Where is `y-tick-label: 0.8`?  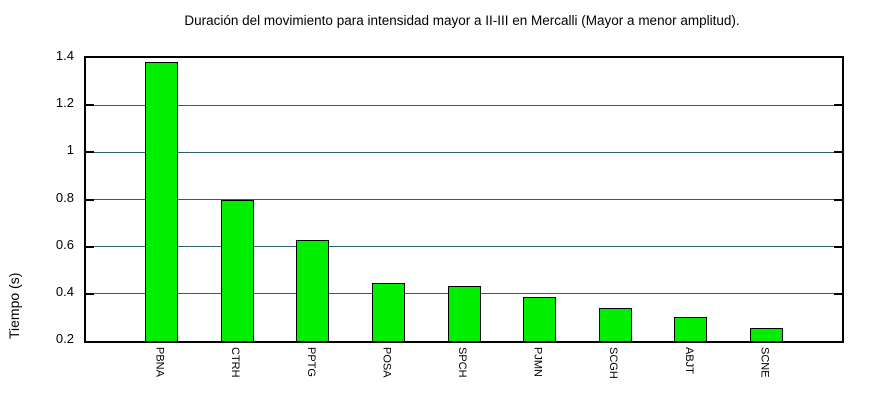 y-tick-label: 0.8 is located at coordinates (64, 197).